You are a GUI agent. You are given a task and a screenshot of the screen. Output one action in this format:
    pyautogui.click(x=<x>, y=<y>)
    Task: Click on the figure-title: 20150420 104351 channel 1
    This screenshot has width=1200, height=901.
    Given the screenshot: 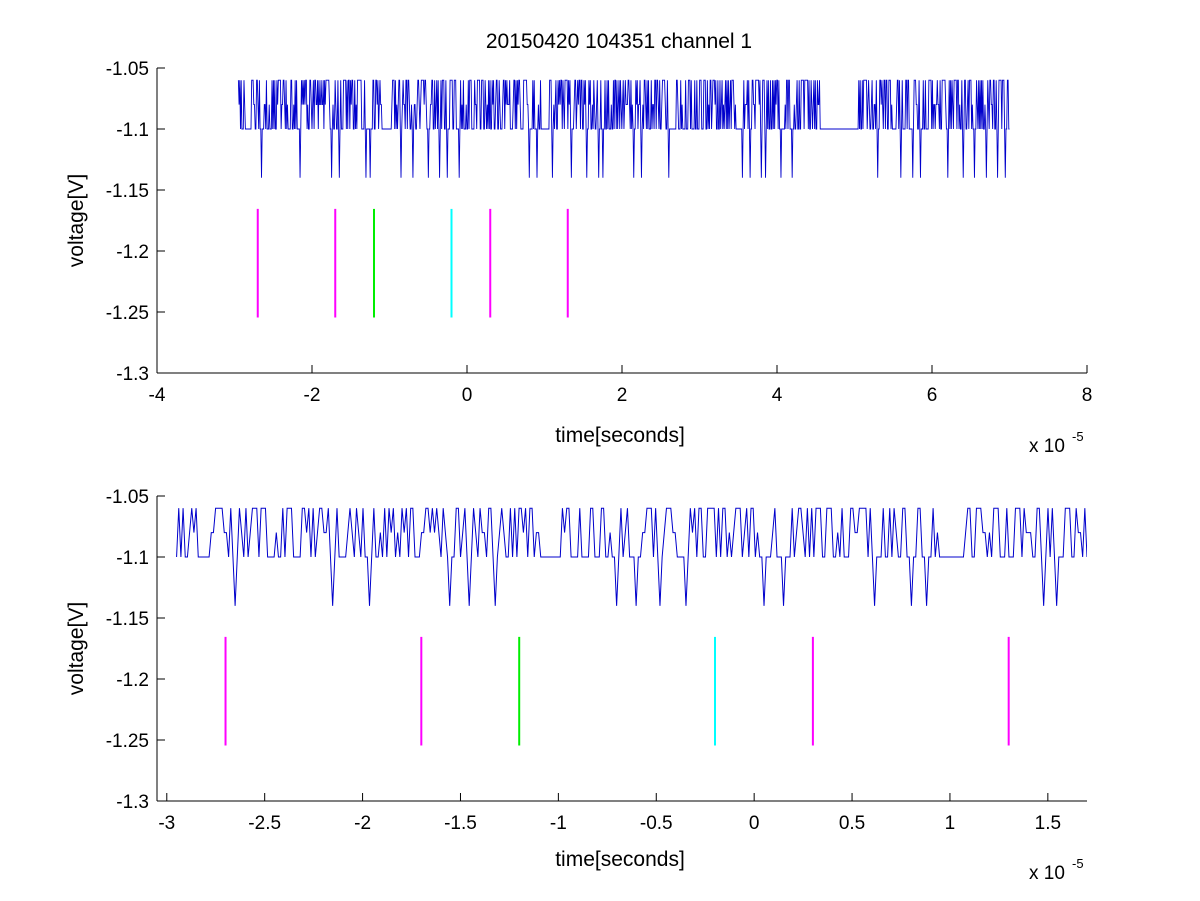 What is the action you would take?
    pyautogui.click(x=619, y=41)
    